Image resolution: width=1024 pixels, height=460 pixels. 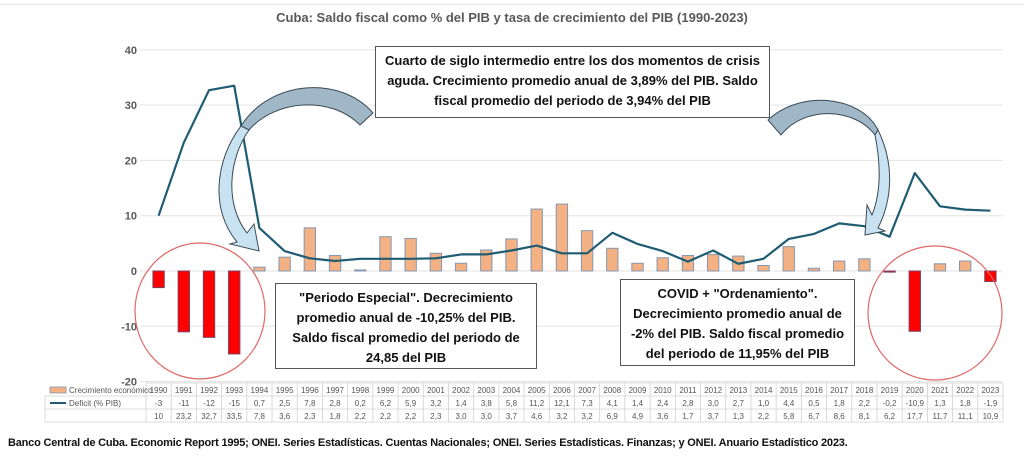 What do you see at coordinates (335, 263) in the screenshot?
I see `bar-1997` at bounding box center [335, 263].